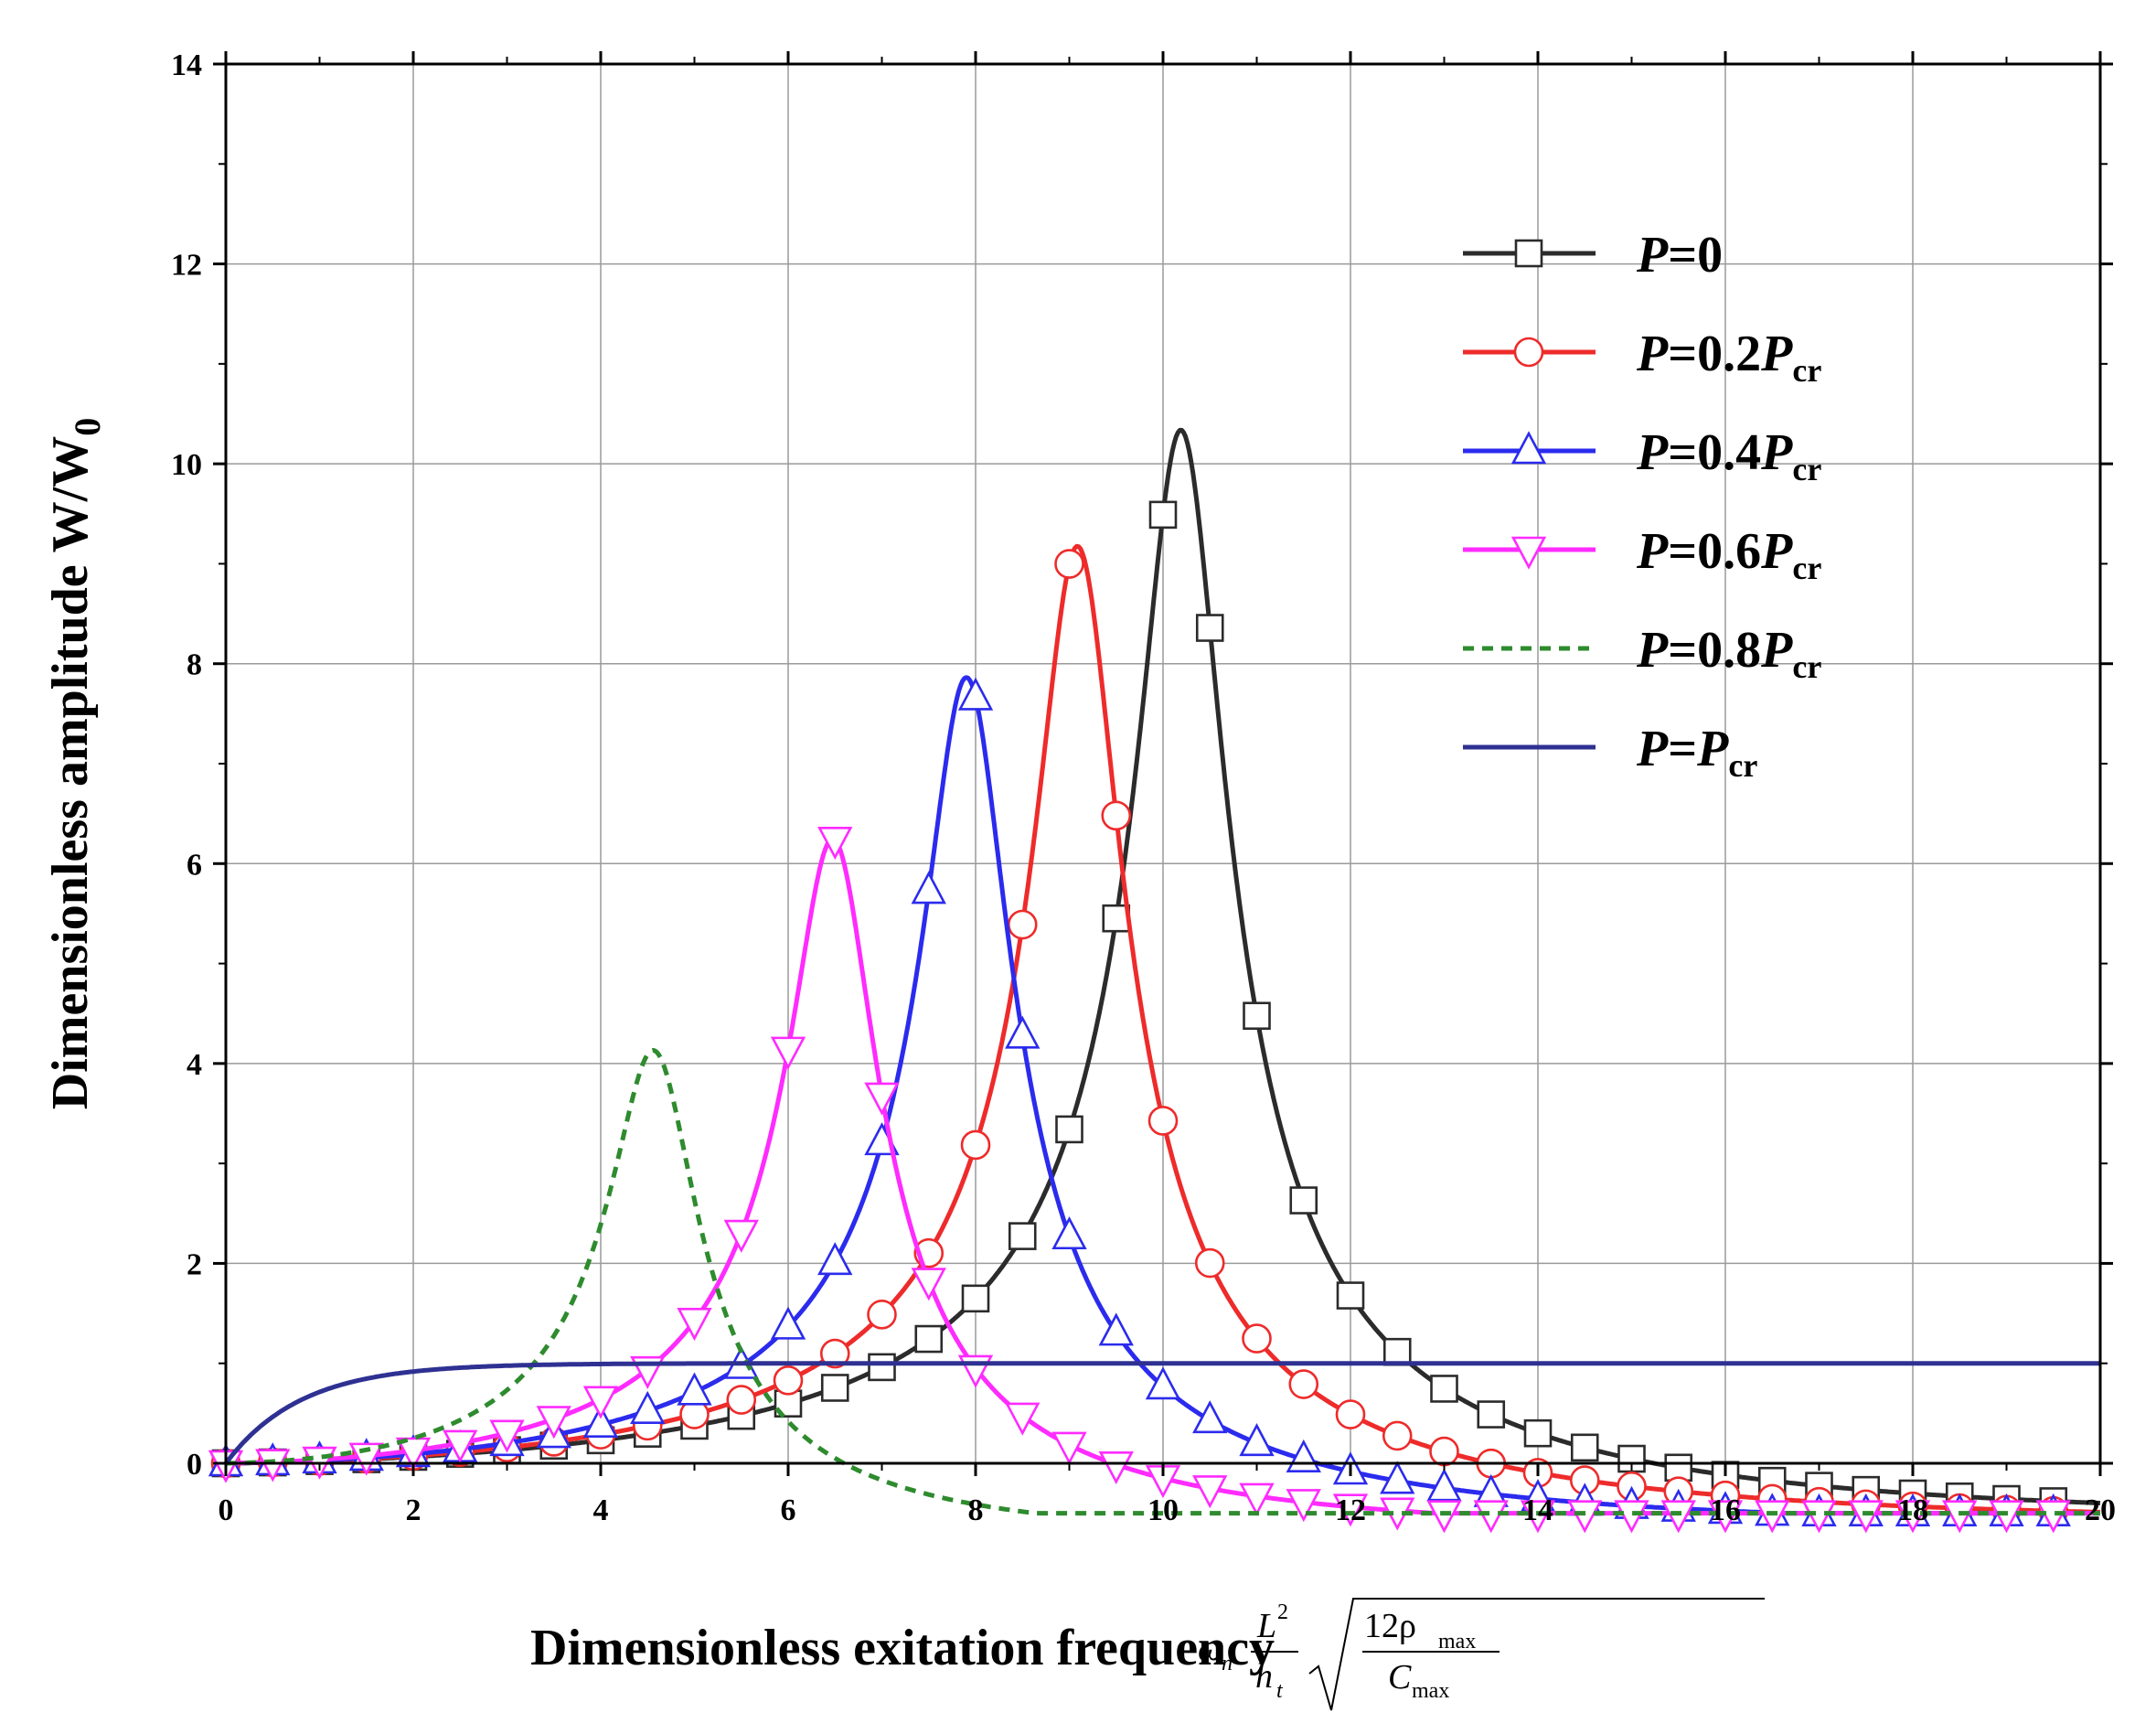 The image size is (2156, 1734). What do you see at coordinates (1696, 752) in the screenshot?
I see `legend-label: P=Pcr` at bounding box center [1696, 752].